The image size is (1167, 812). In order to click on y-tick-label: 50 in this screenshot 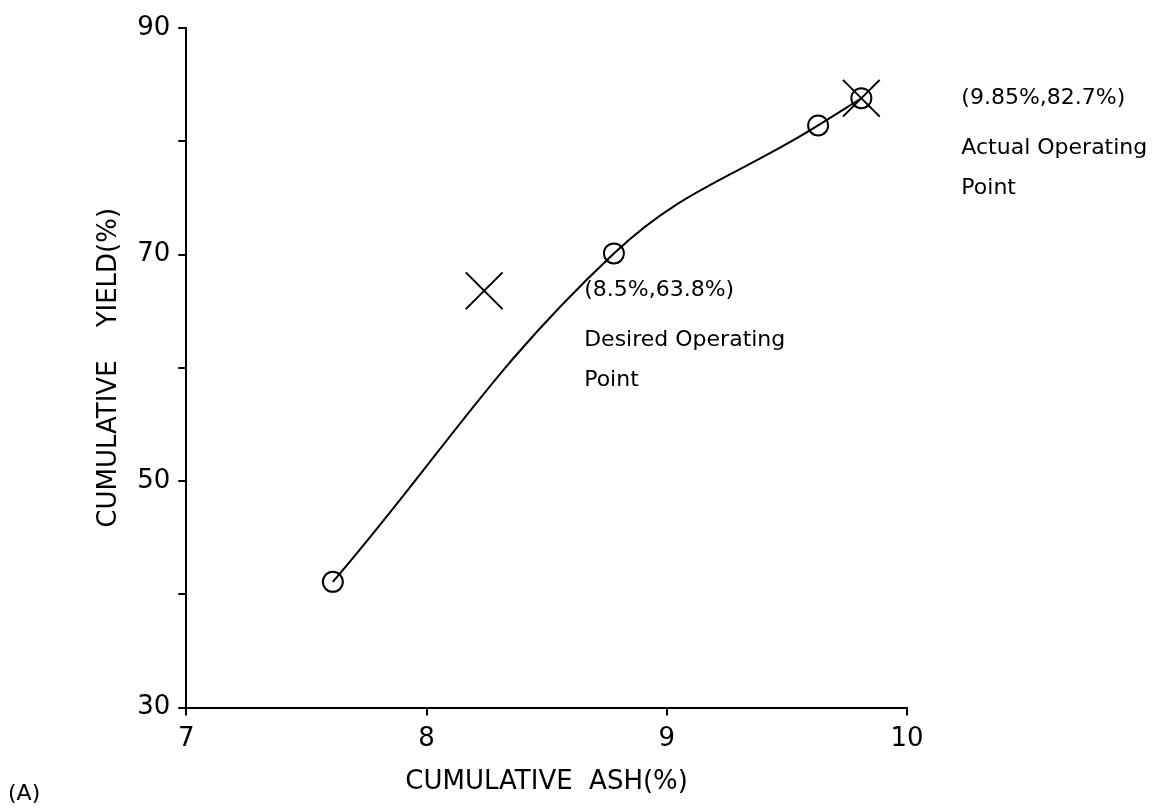, I will do `click(154, 478)`.